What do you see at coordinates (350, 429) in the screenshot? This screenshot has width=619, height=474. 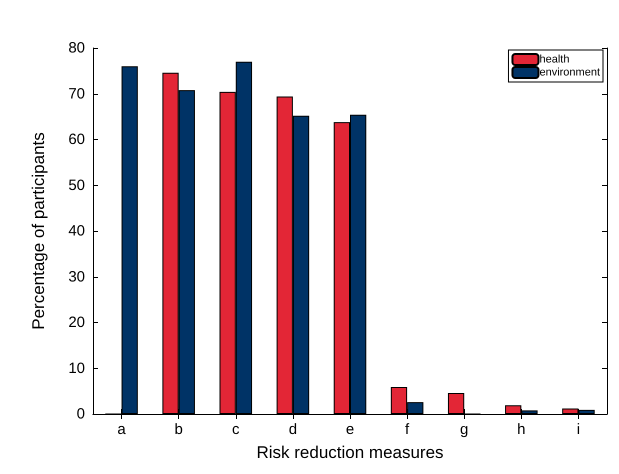 I see `x-tick-label: e` at bounding box center [350, 429].